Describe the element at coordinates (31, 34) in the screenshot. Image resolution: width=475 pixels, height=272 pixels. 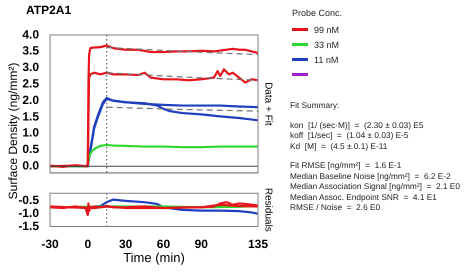
I see `y-tick-label: 4.0` at that location.